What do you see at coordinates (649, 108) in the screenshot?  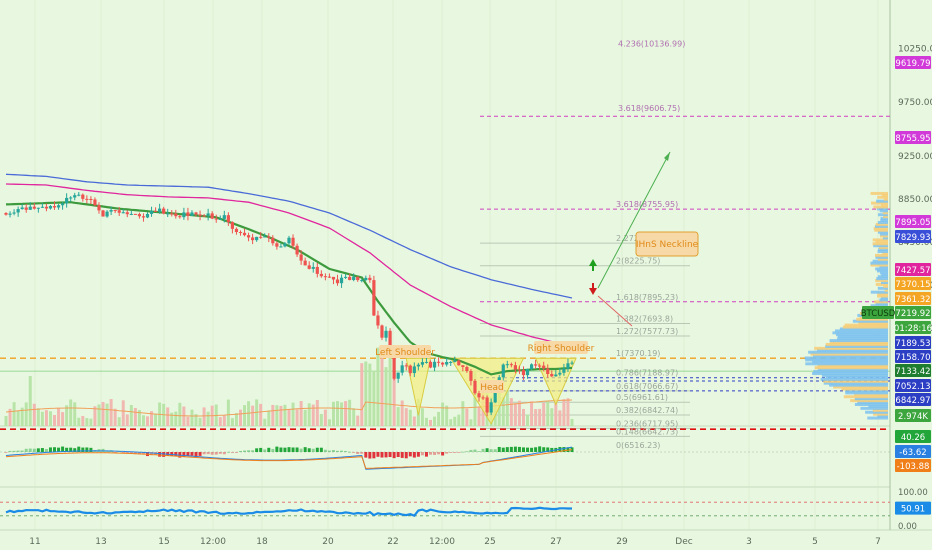 I see `fib-label: 3.618(9606.75)` at bounding box center [649, 108].